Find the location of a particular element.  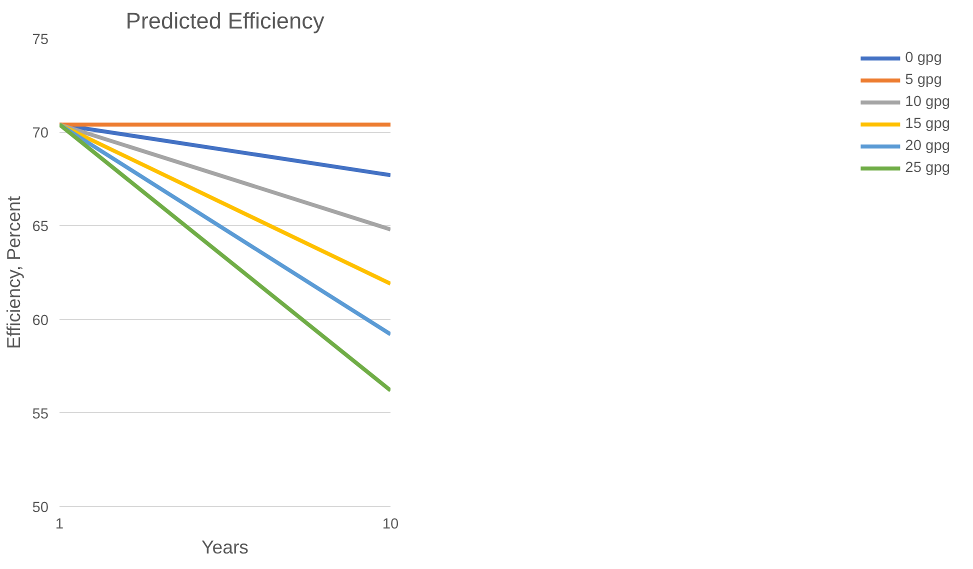

legend-label: 15 gpg is located at coordinates (927, 124).